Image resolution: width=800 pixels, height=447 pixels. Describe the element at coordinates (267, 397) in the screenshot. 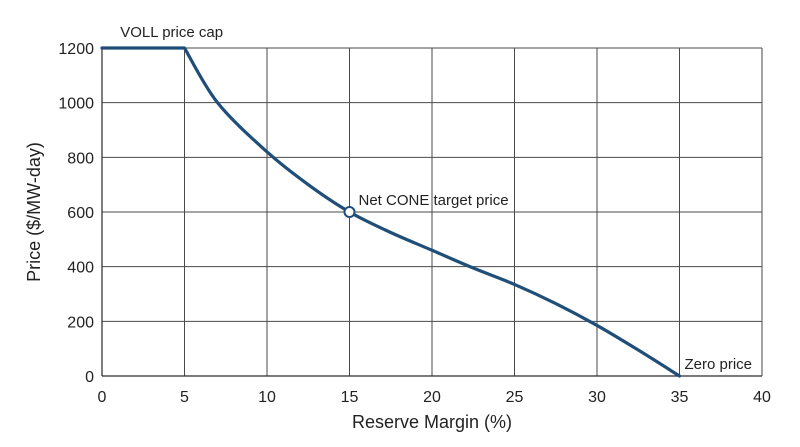

I see `x-tick-label: 10` at that location.